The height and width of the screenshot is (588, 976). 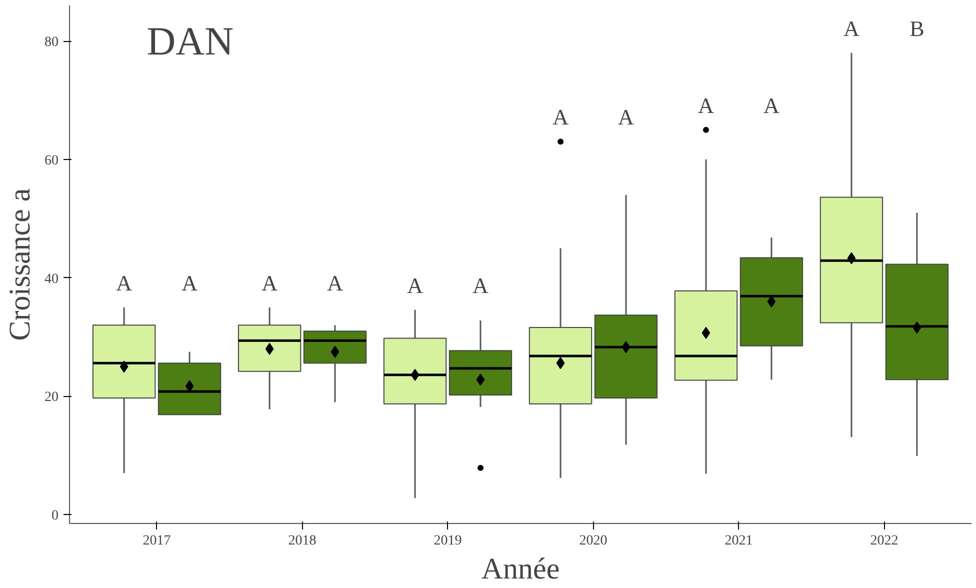 What do you see at coordinates (302, 541) in the screenshot?
I see `x-tick-label: 2018` at bounding box center [302, 541].